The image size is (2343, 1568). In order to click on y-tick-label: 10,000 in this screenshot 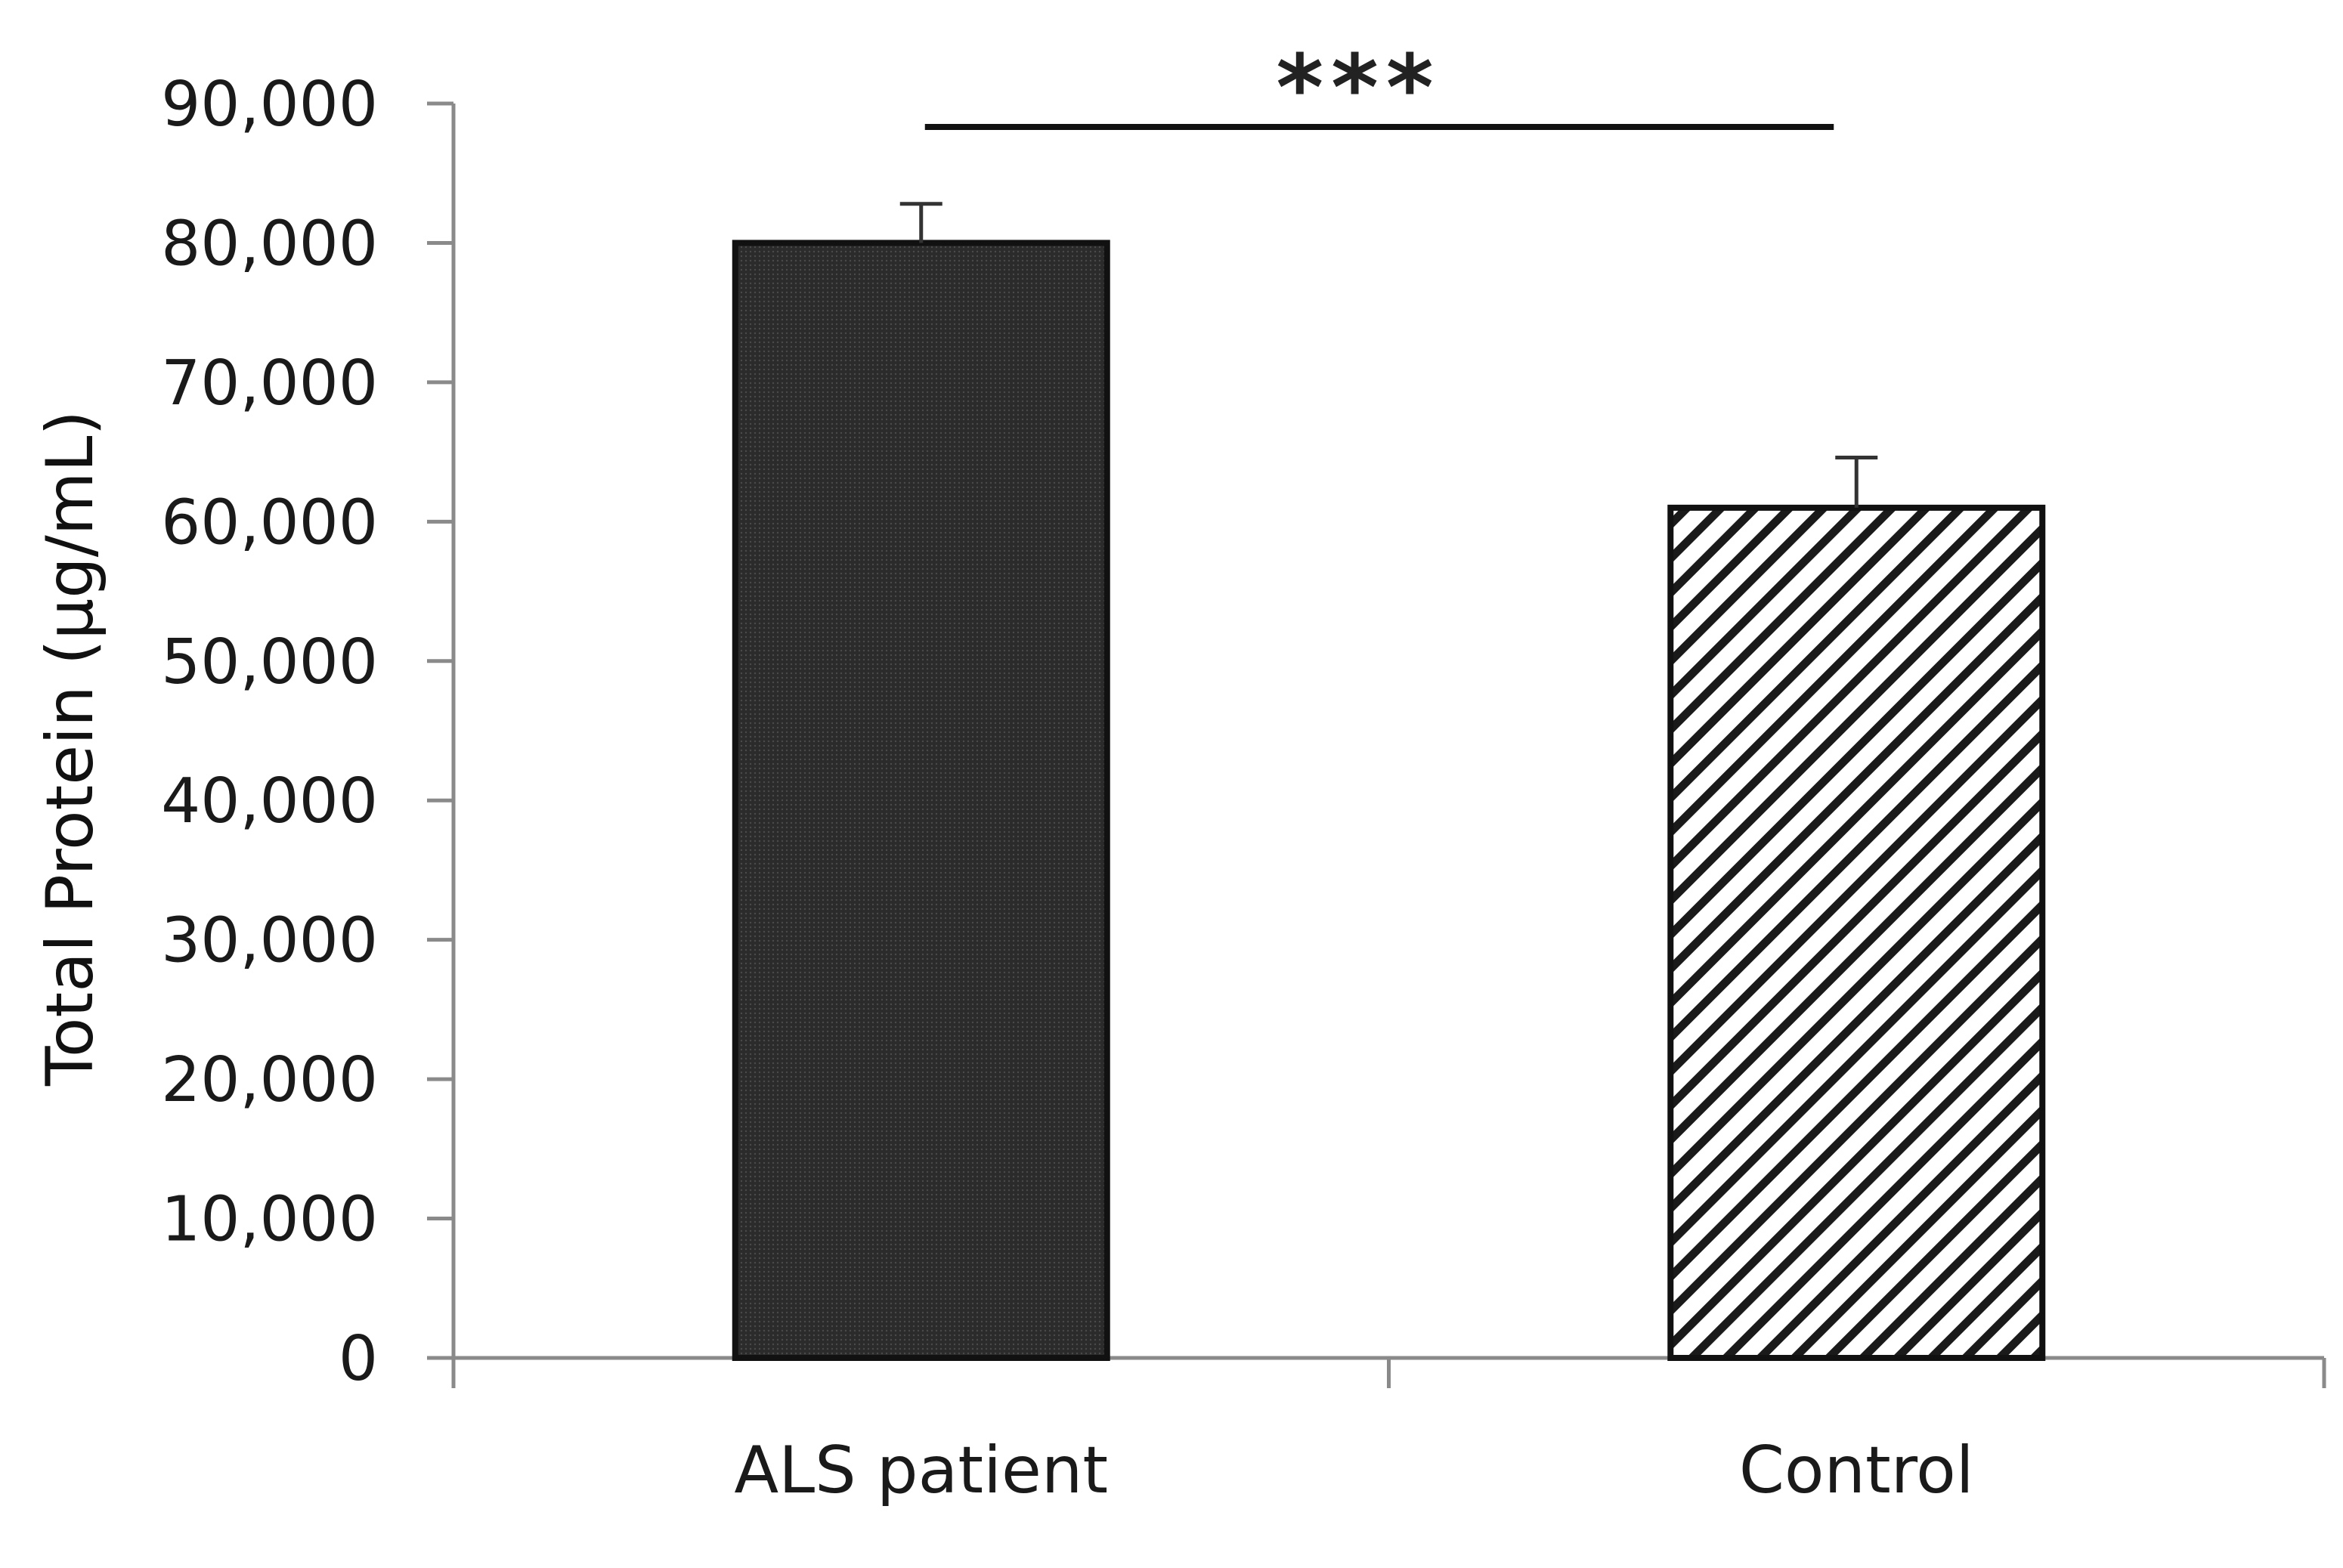, I will do `click(269, 1220)`.